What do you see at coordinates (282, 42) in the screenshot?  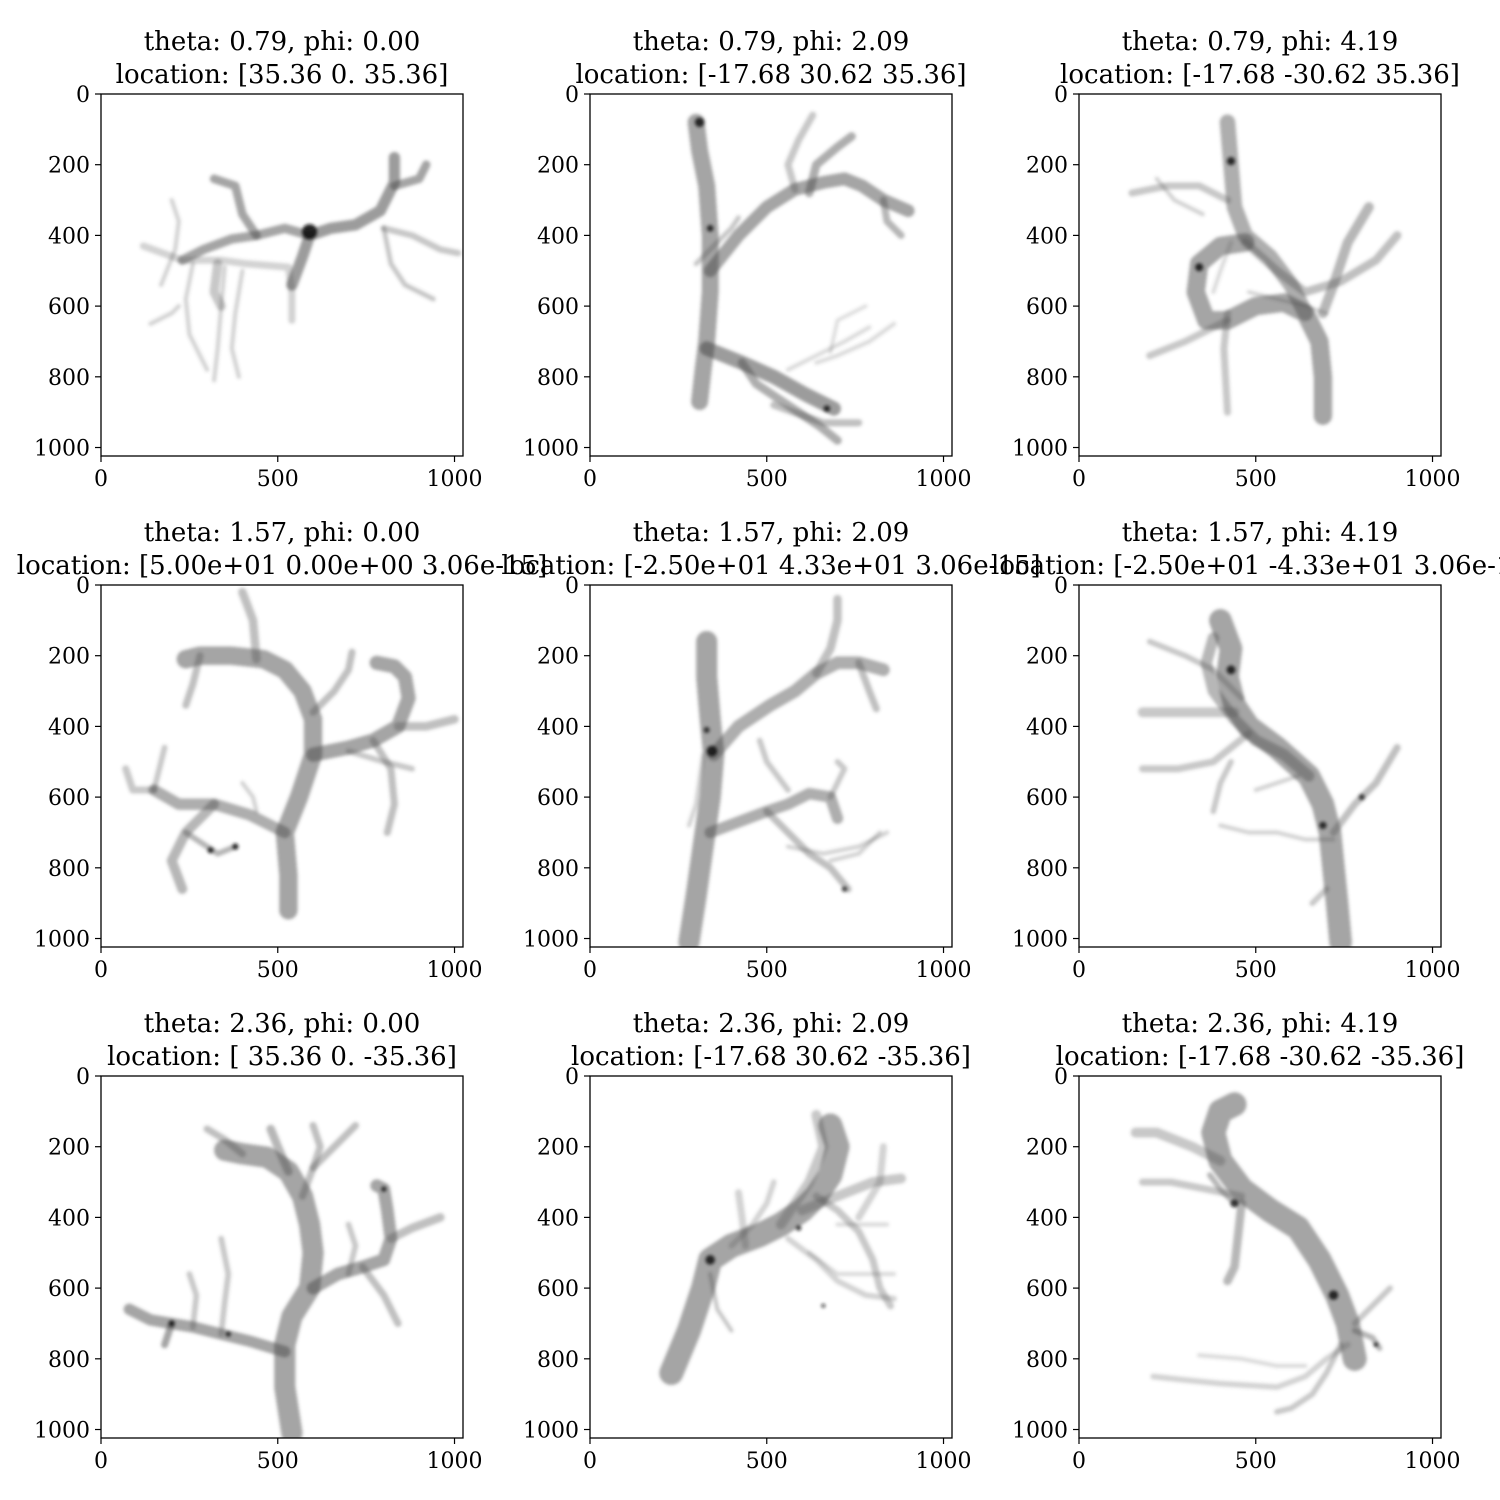 I see `subplot-title: theta: 0.79, phi: 0.00` at bounding box center [282, 42].